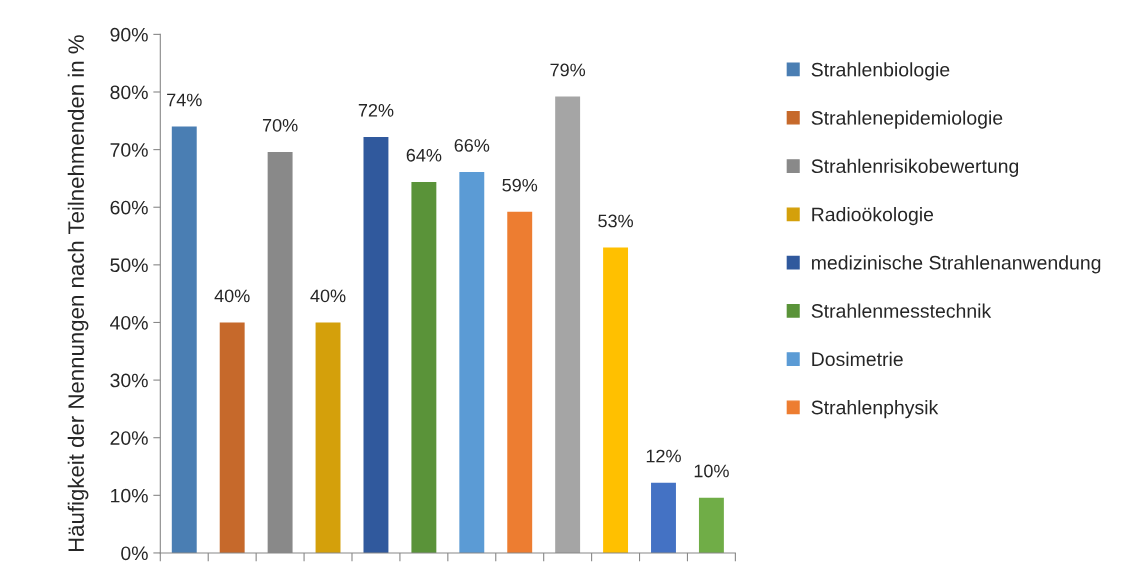 Image resolution: width=1121 pixels, height=573 pixels. I want to click on data-label: 70%, so click(280, 125).